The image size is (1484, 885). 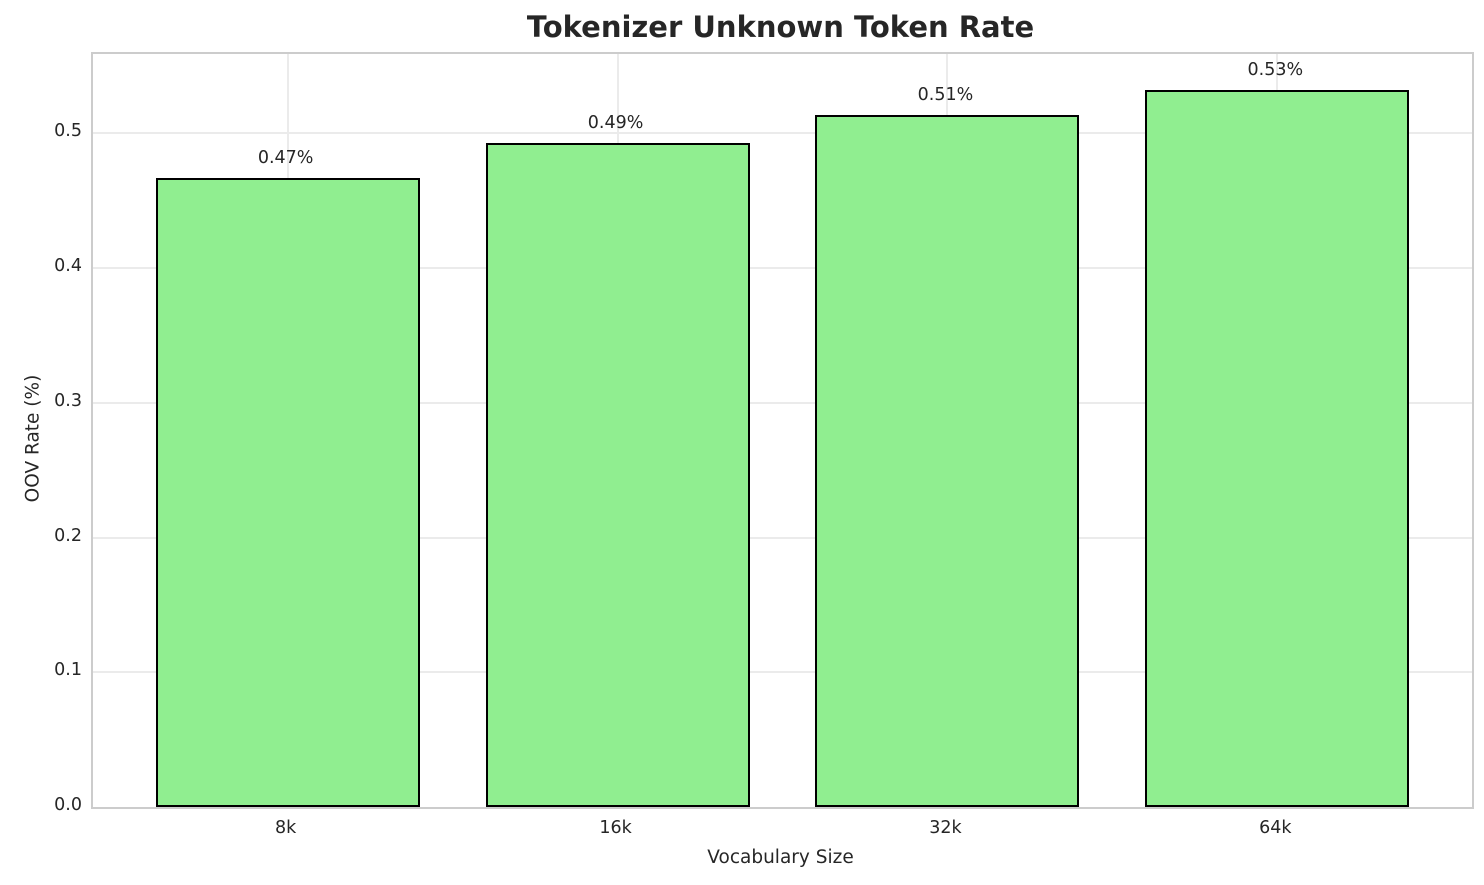 I want to click on chart-title: Tokenizer Unknown Token Rate, so click(x=780, y=27).